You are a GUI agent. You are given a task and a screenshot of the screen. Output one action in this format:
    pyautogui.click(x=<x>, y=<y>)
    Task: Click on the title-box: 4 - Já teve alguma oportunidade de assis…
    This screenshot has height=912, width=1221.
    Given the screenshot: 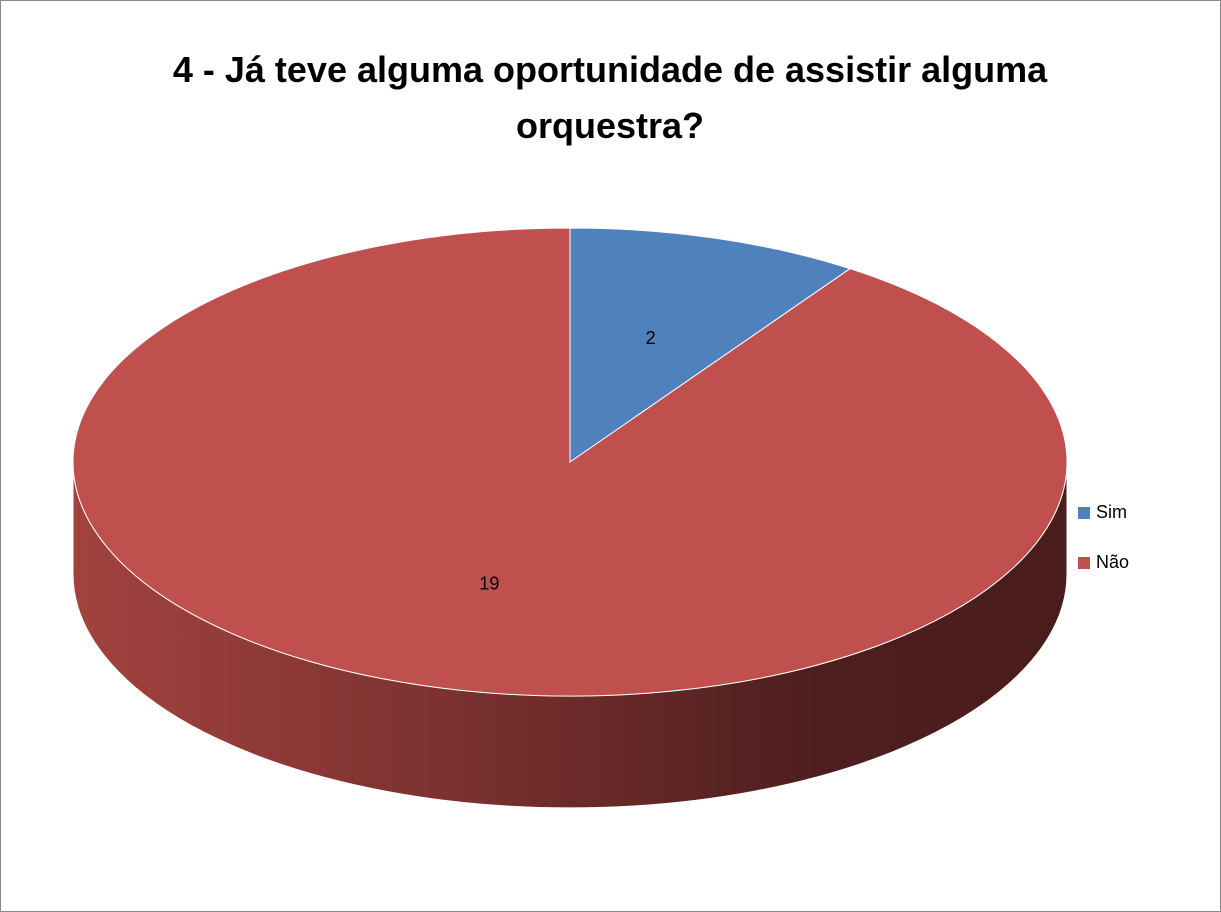 What is the action you would take?
    pyautogui.click(x=610, y=97)
    